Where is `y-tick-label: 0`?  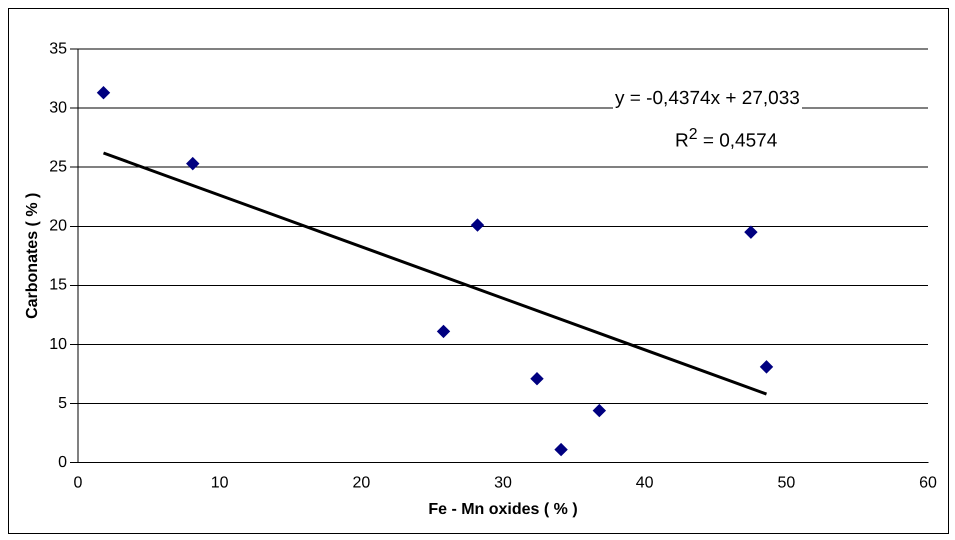 y-tick-label: 0 is located at coordinates (63, 463).